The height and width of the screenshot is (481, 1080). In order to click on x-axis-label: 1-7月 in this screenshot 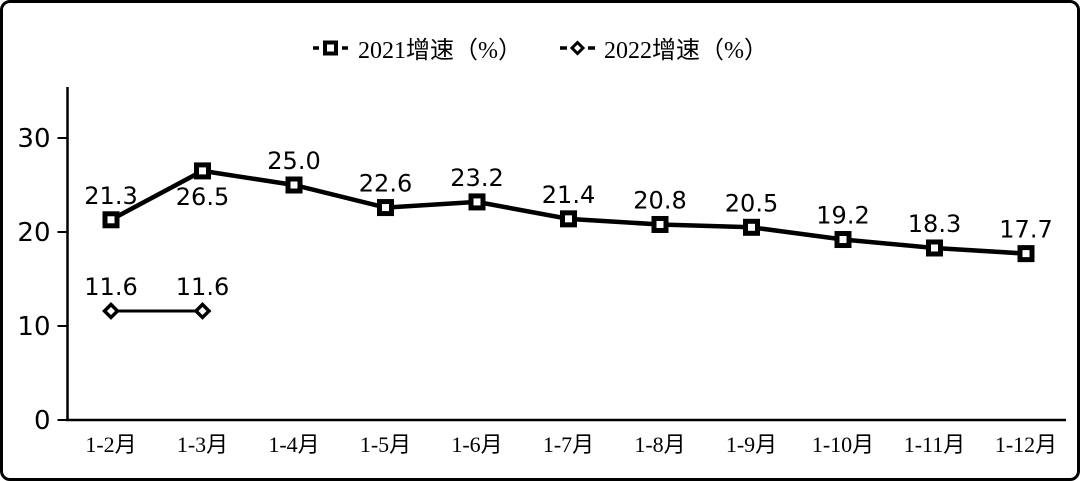, I will do `click(568, 444)`.